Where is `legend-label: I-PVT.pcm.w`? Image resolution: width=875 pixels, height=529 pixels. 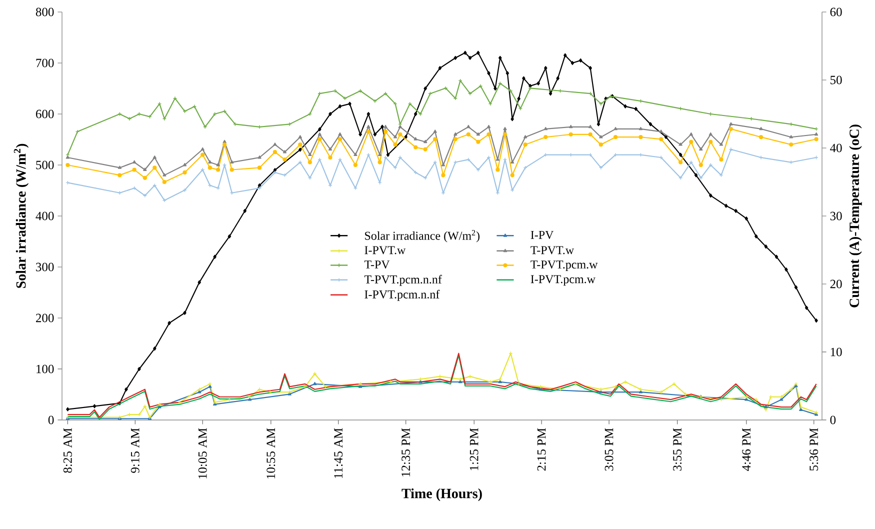 legend-label: I-PVT.pcm.w is located at coordinates (563, 280).